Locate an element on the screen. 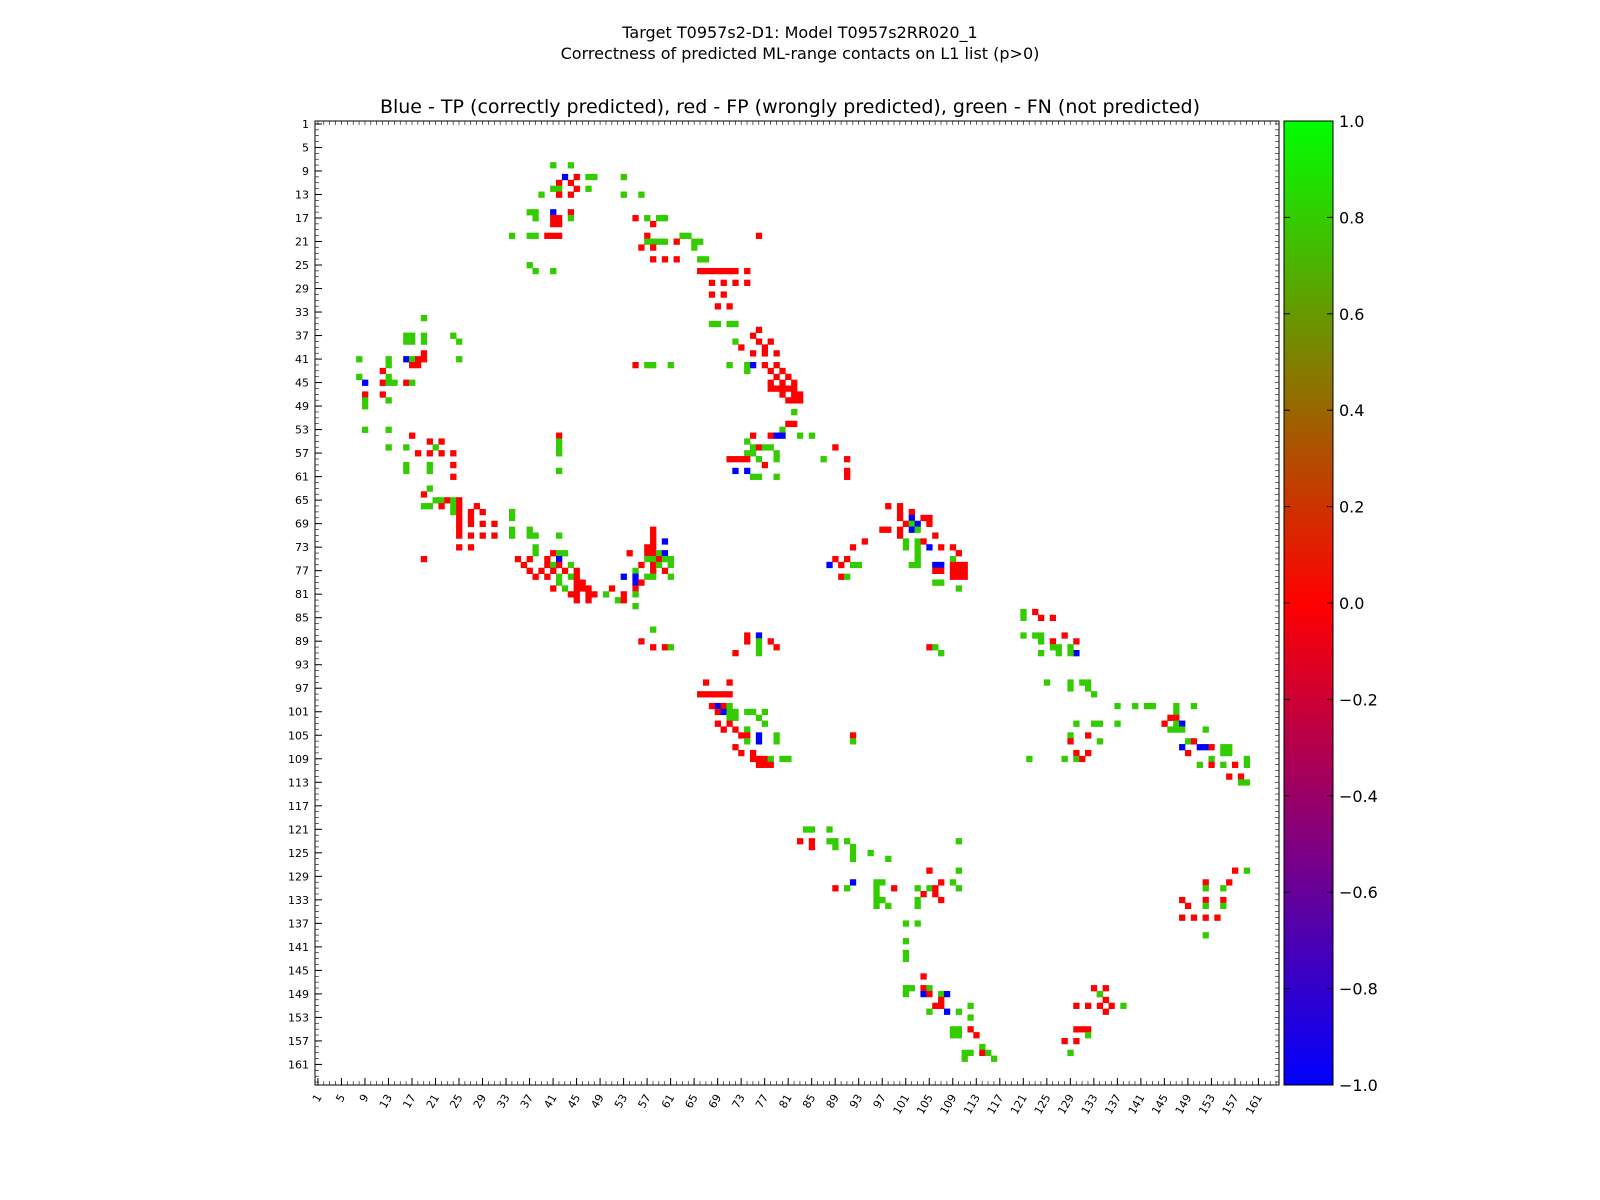  x-tick-label: 85 is located at coordinates (809, 1101).